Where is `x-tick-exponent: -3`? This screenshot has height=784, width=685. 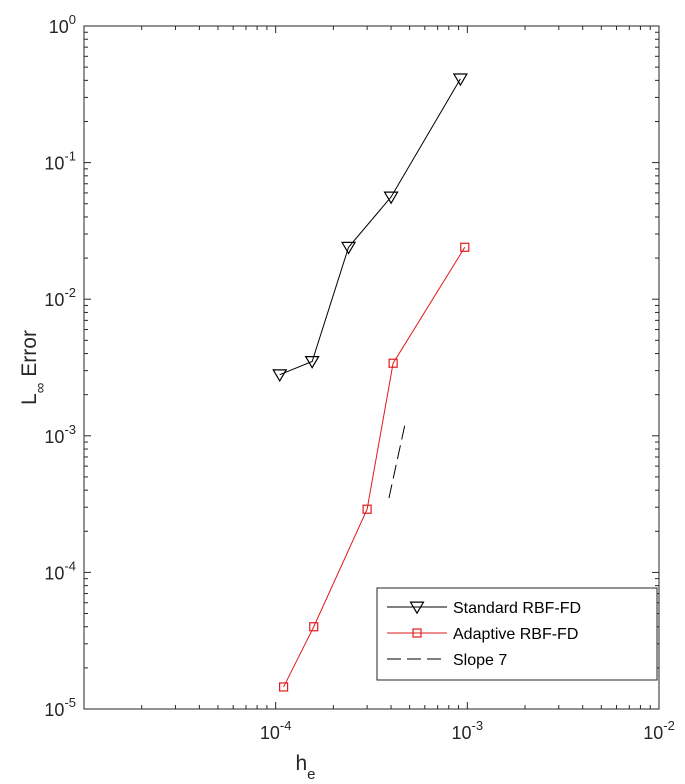
x-tick-exponent: -3 is located at coordinates (478, 725).